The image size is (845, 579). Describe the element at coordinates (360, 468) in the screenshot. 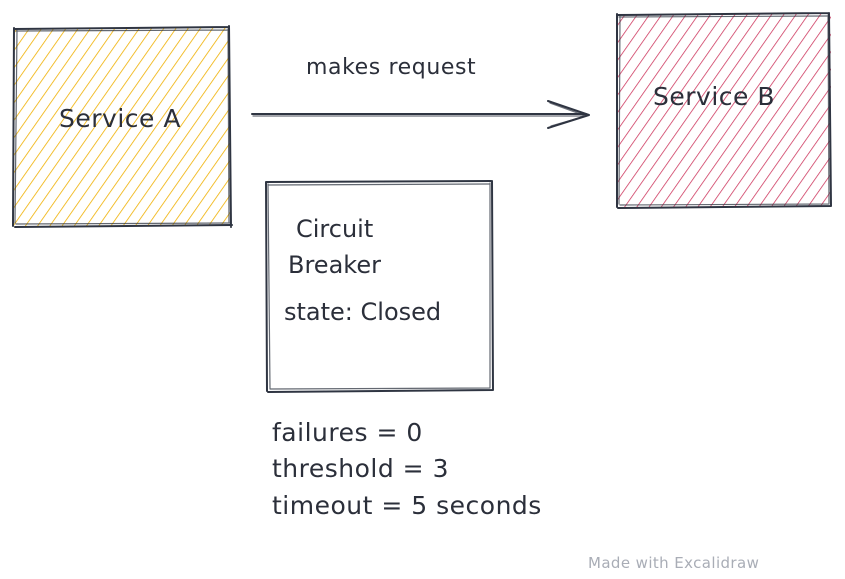

I see `threshold-note: threshold = 3` at that location.